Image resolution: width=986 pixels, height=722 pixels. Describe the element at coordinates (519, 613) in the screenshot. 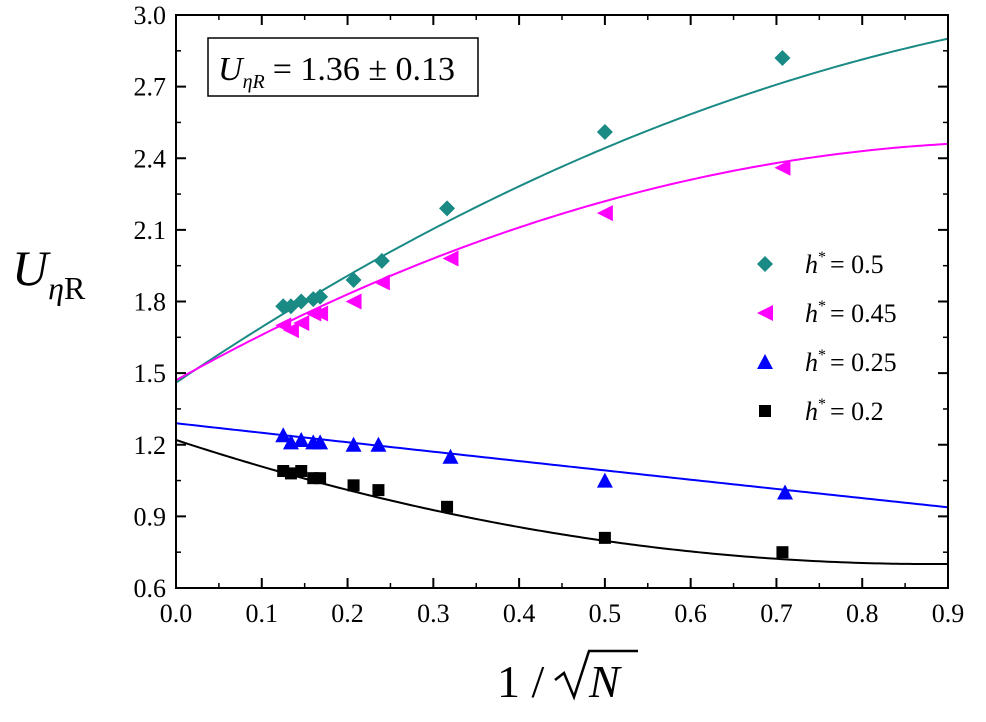

I see `x-tick-label: 0.4` at that location.